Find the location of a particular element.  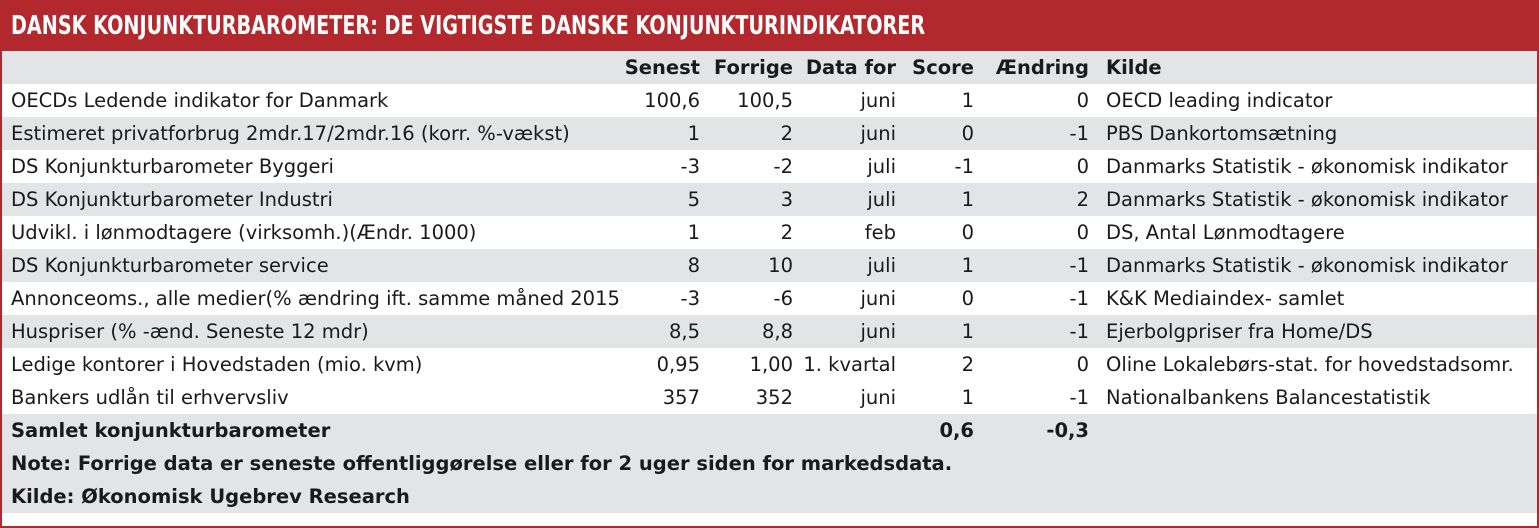

total-empty-kilde is located at coordinates (1313, 430).